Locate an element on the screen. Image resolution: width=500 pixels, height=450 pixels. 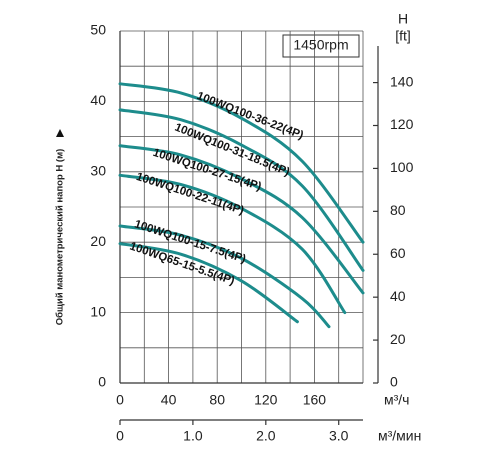
x2-axis-title: м³/мин is located at coordinates (399, 436).